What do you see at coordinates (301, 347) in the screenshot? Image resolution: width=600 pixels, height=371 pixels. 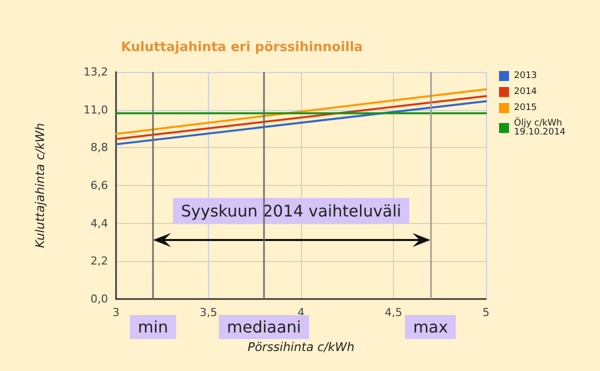 I see `x-axis-title: Pörssihinta c/kWh` at bounding box center [301, 347].